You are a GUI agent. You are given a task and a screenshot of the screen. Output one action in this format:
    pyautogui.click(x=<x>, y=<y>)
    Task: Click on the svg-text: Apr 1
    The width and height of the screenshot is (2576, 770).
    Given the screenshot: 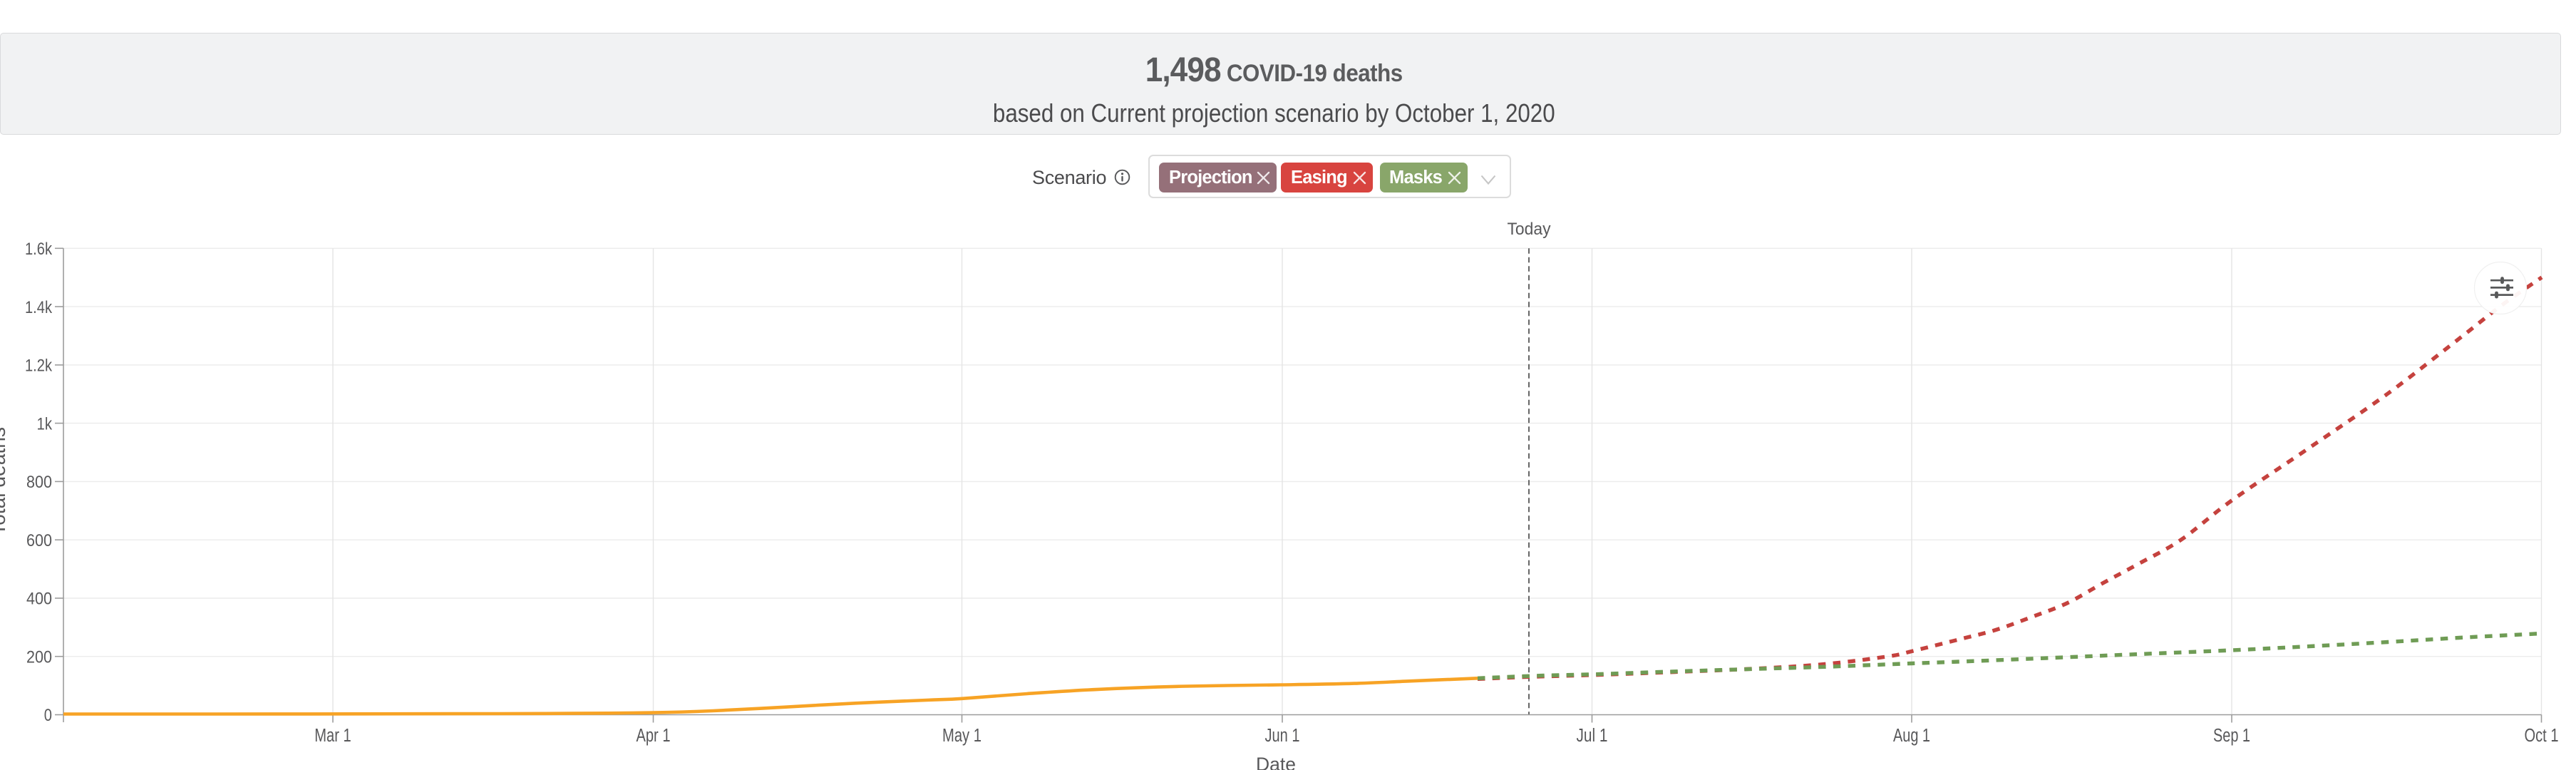 What is the action you would take?
    pyautogui.click(x=654, y=736)
    